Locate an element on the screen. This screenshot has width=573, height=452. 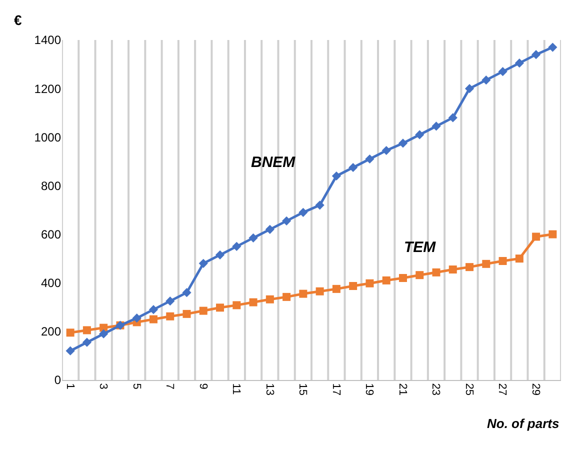
y-tick-label: 1000 is located at coordinates (48, 137).